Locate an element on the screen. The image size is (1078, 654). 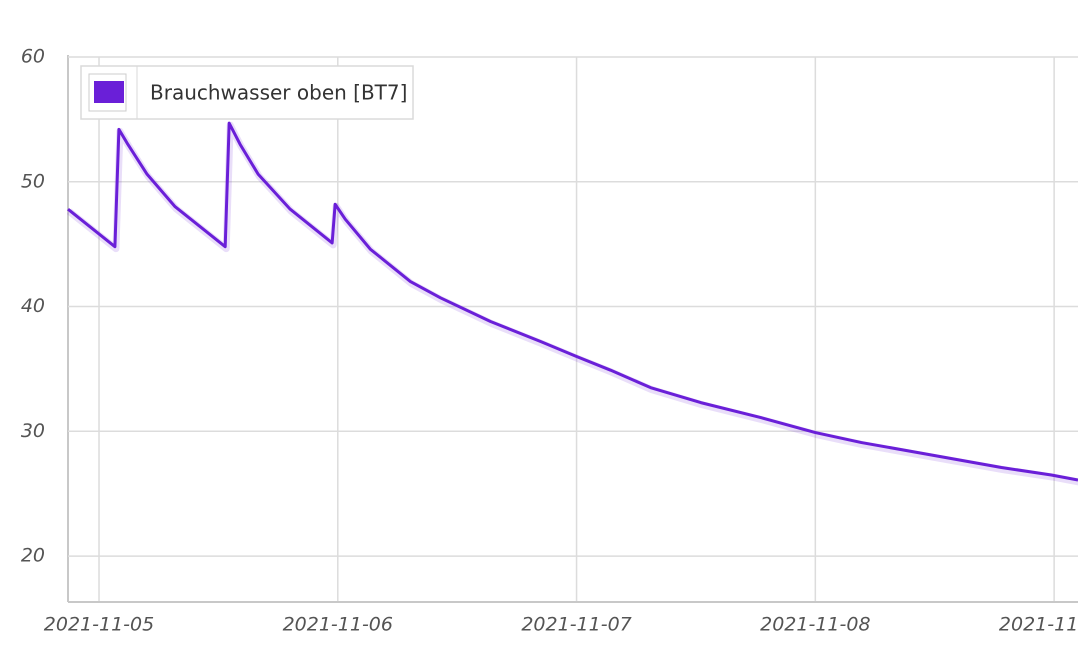
y-tick-label: 50 is located at coordinates (33, 181).